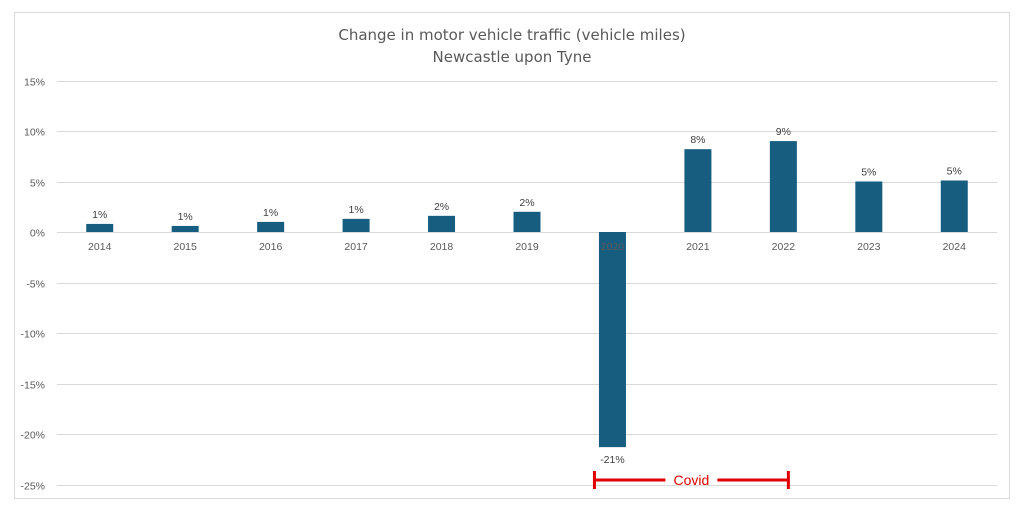 This screenshot has height=512, width=1024. Describe the element at coordinates (612, 460) in the screenshot. I see `data-label: -21%` at that location.